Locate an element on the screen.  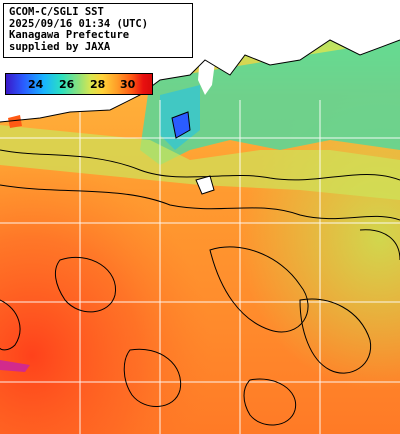
color-scale-tick-26: 26 is located at coordinates (67, 84).